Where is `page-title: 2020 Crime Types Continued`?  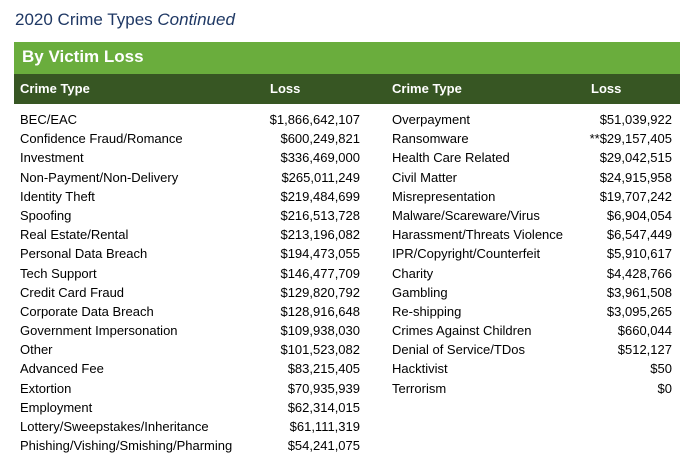
page-title: 2020 Crime Types Continued is located at coordinates (125, 20).